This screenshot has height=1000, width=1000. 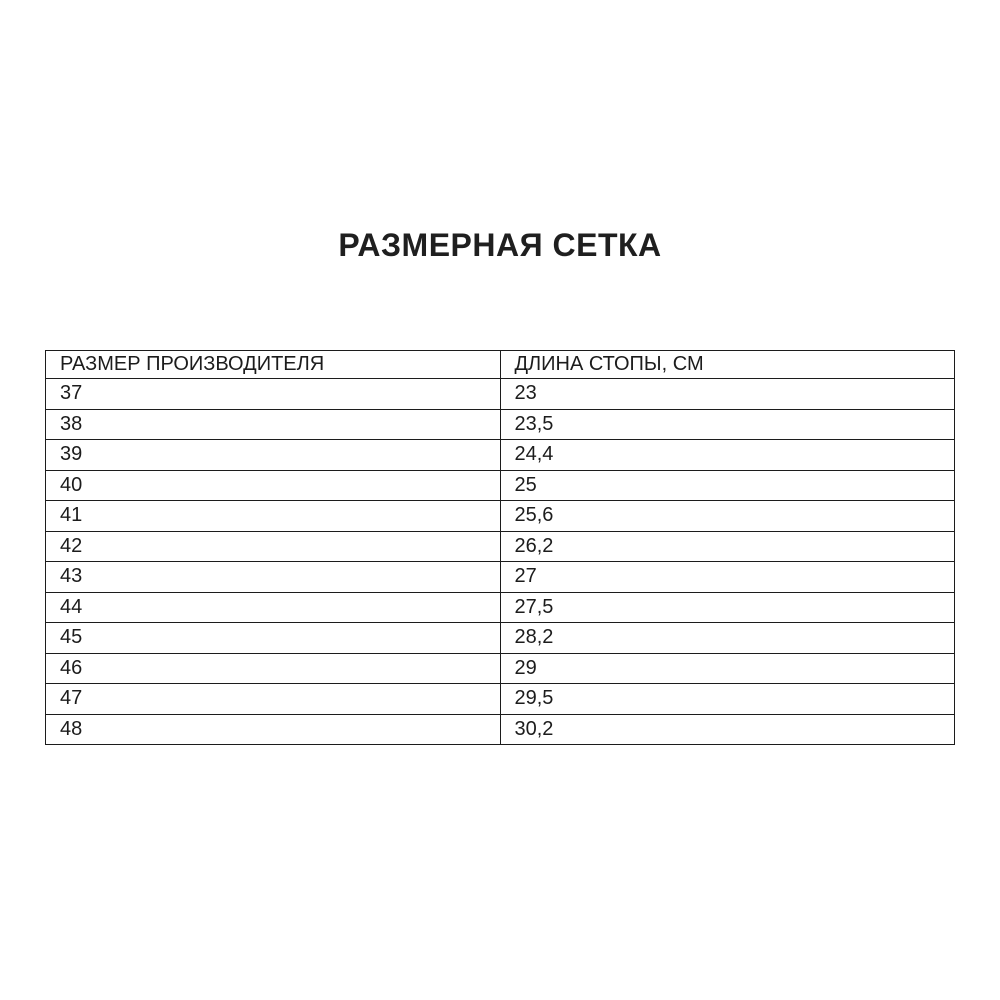 What do you see at coordinates (727, 668) in the screenshot?
I see `table-cell: 29` at bounding box center [727, 668].